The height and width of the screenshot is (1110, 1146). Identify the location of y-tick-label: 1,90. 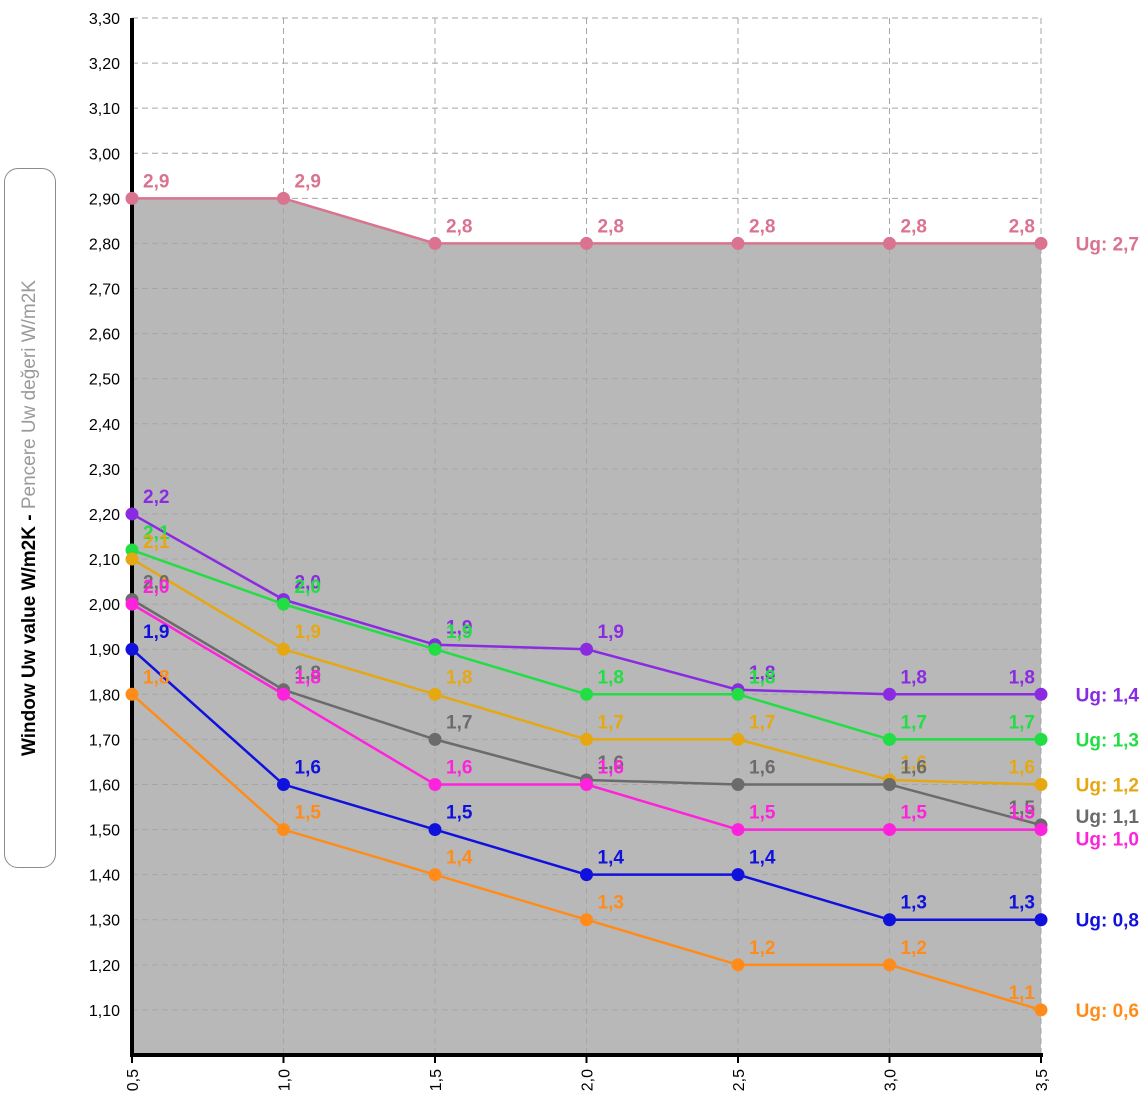
(104, 650).